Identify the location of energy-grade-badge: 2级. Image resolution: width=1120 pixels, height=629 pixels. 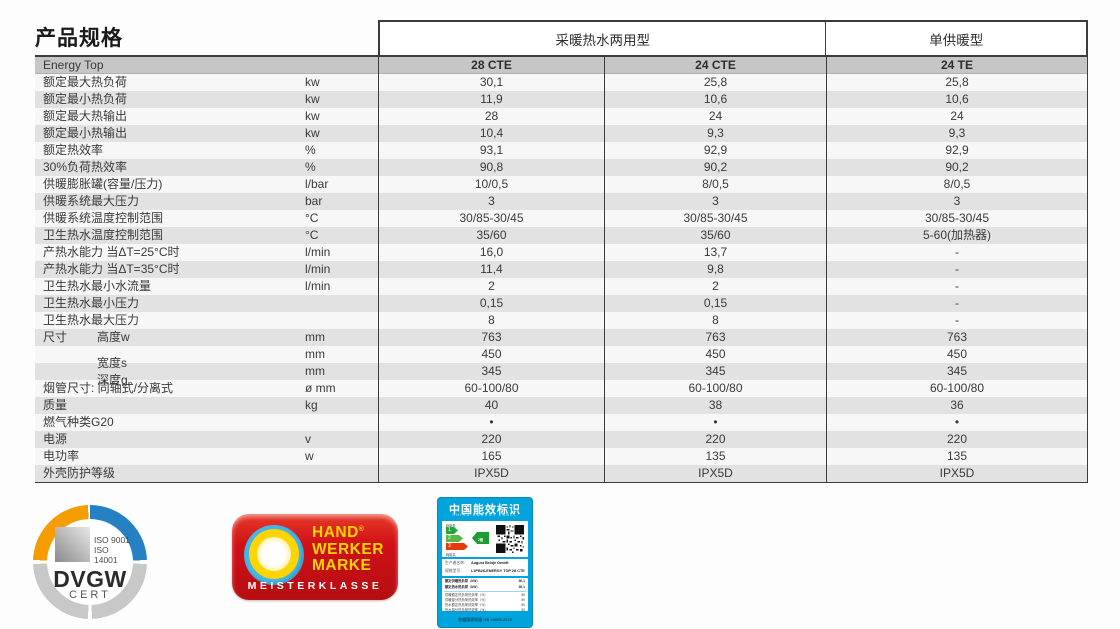
(480, 538).